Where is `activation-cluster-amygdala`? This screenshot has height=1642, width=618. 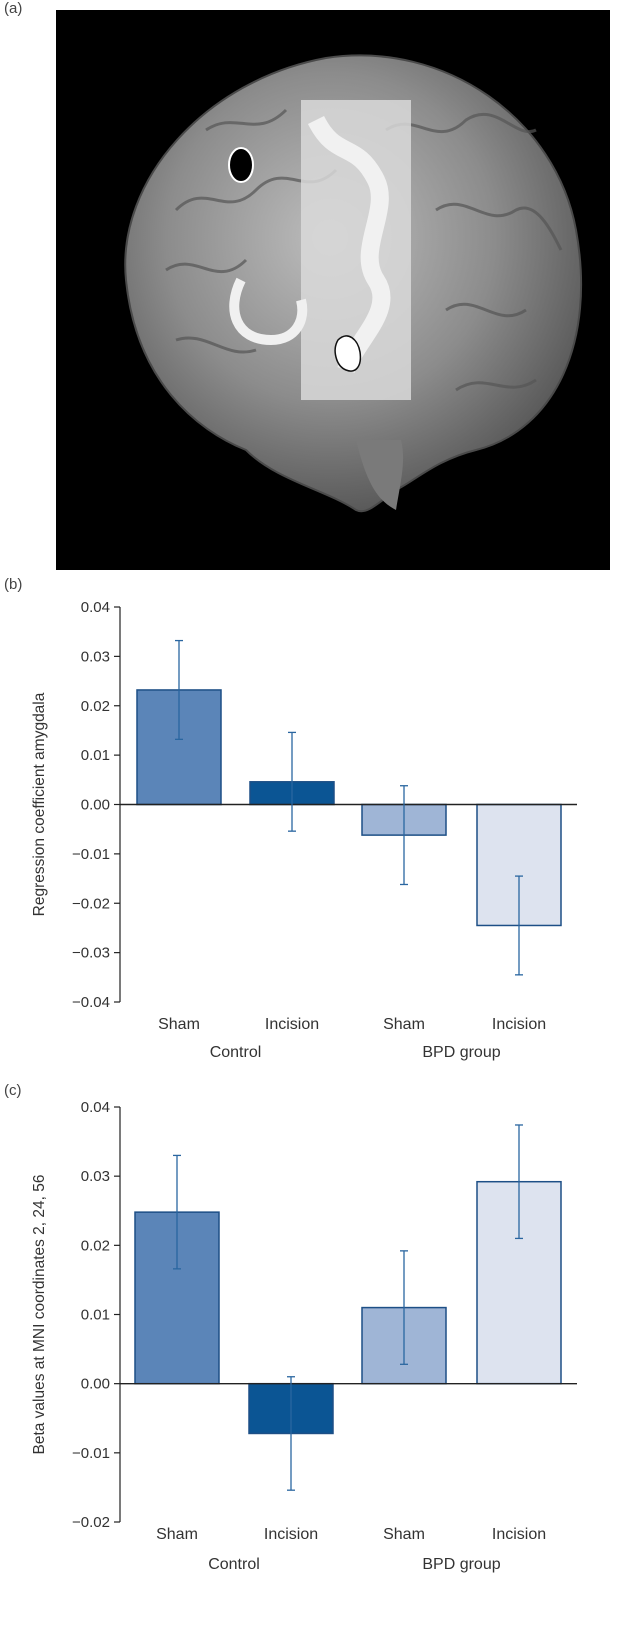
activation-cluster-amygdala is located at coordinates (348, 353).